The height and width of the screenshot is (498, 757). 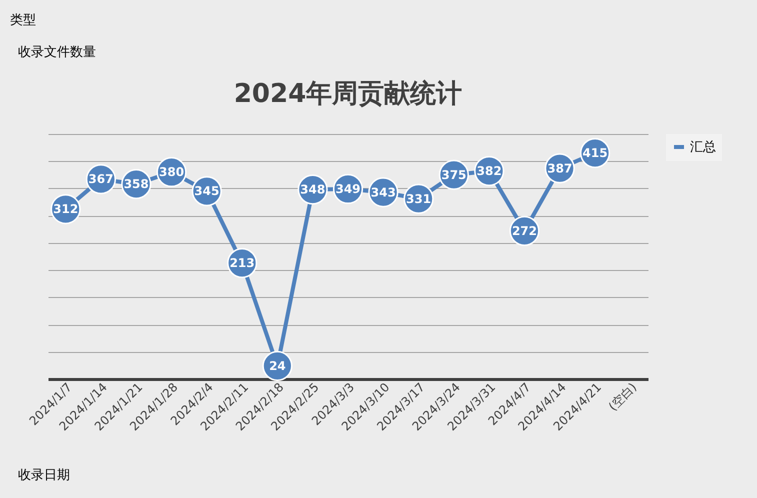 What do you see at coordinates (65, 209) in the screenshot?
I see `data-label: 312` at bounding box center [65, 209].